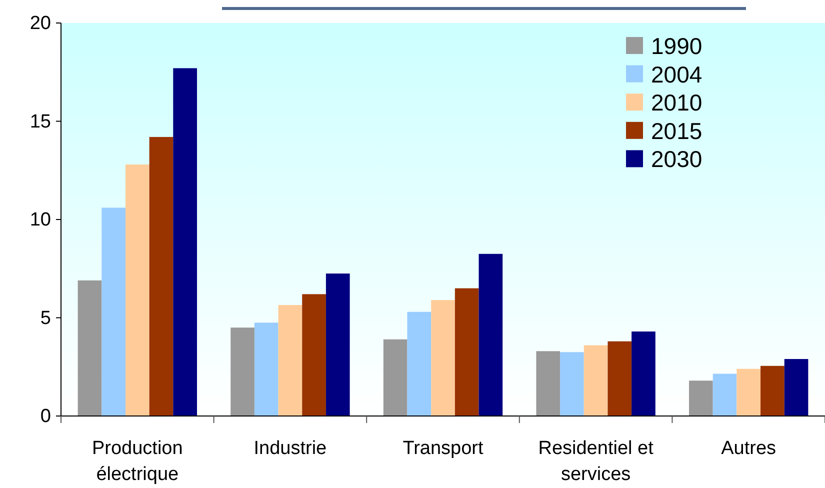  Describe the element at coordinates (676, 131) in the screenshot. I see `legend-label: 2015` at that location.